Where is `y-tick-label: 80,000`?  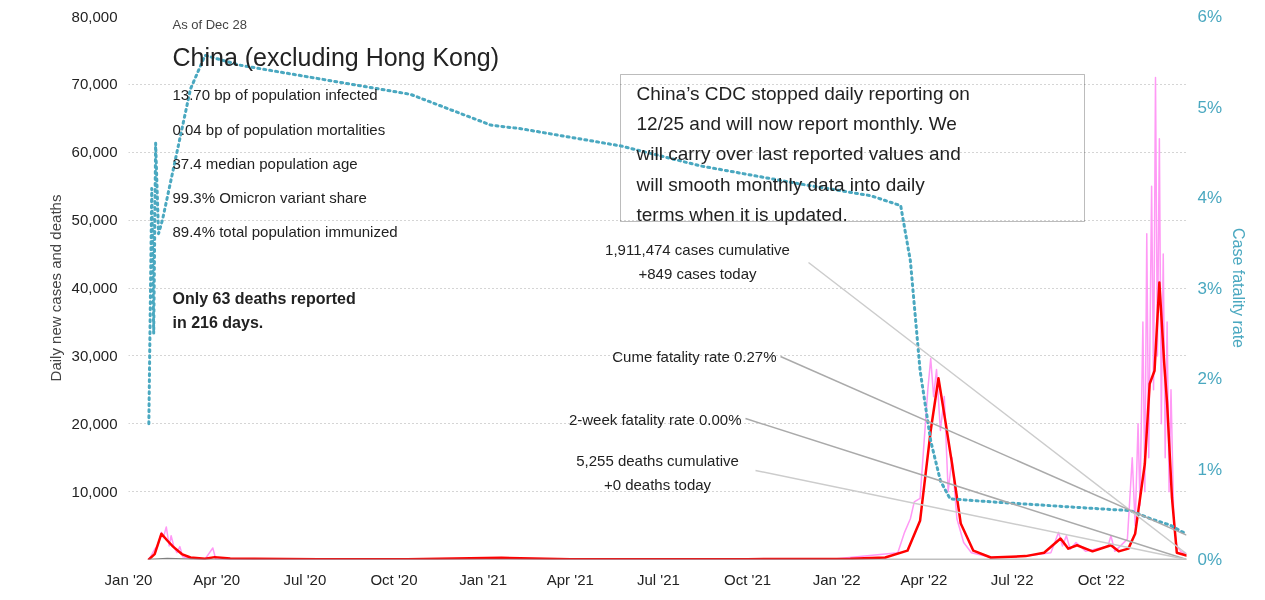 y-tick-label: 80,000 is located at coordinates (94, 16).